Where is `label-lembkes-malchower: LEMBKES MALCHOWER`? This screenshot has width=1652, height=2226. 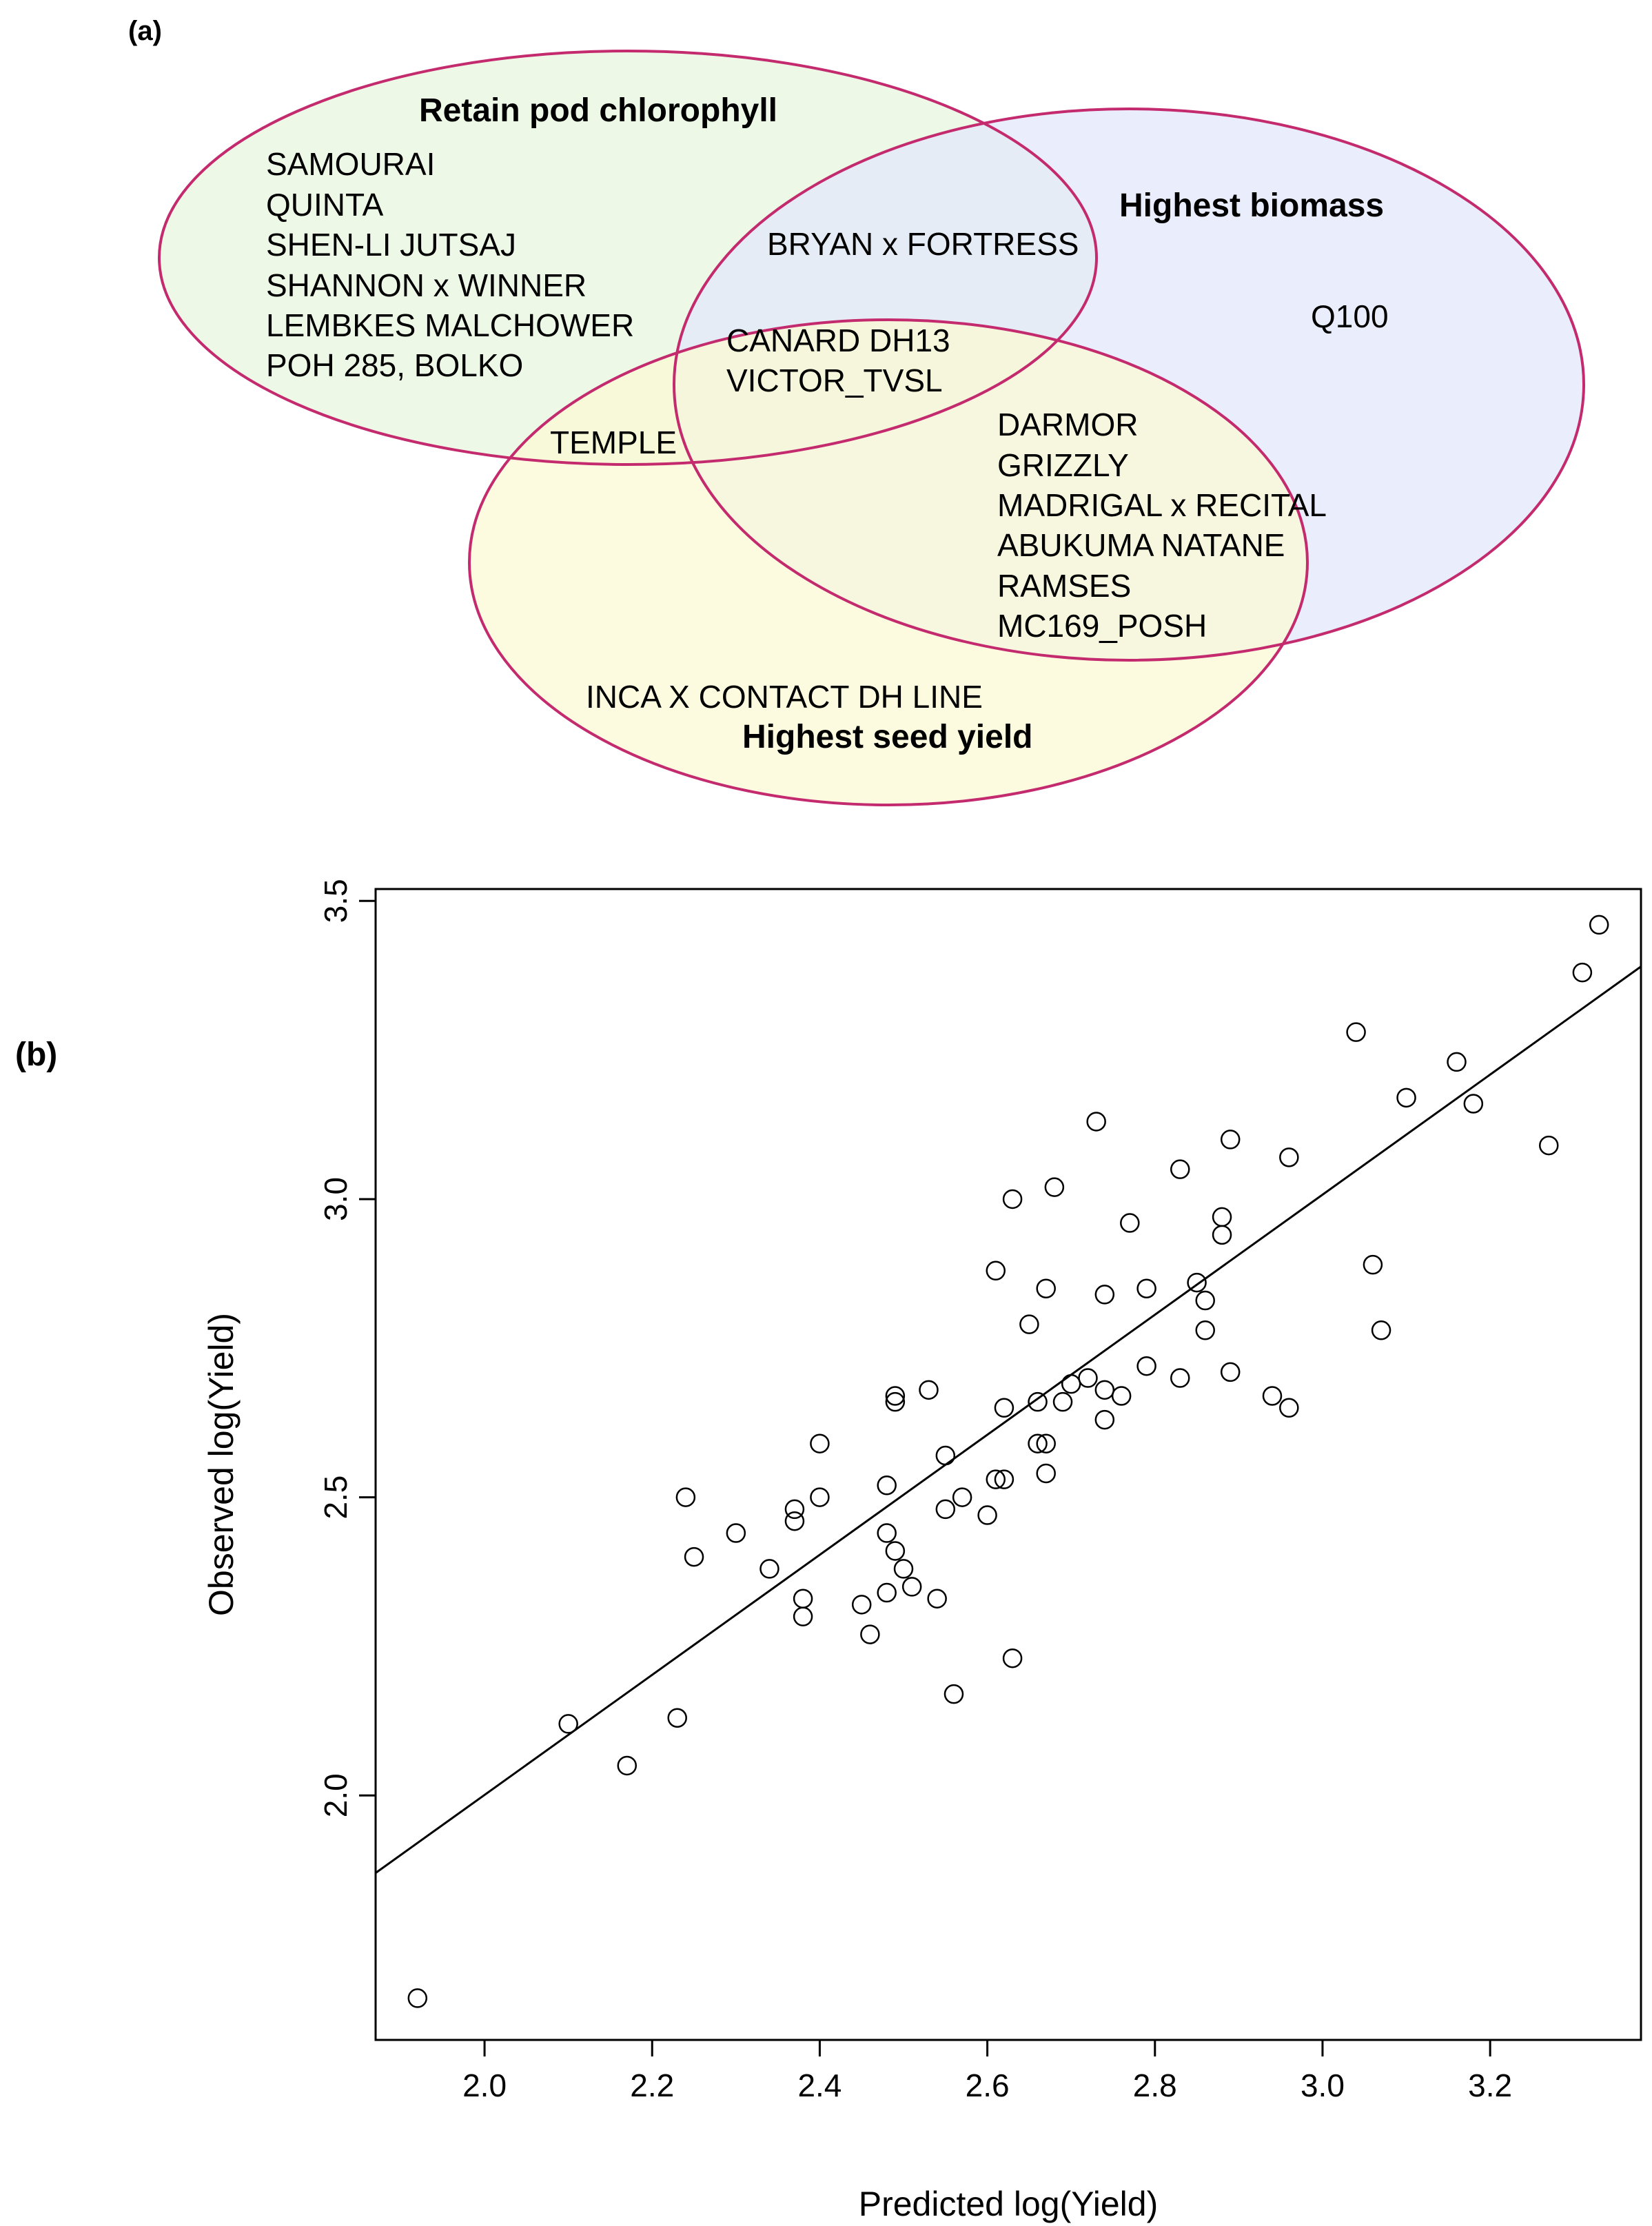
label-lembkes-malchower: LEMBKES MALCHOWER is located at coordinates (450, 325).